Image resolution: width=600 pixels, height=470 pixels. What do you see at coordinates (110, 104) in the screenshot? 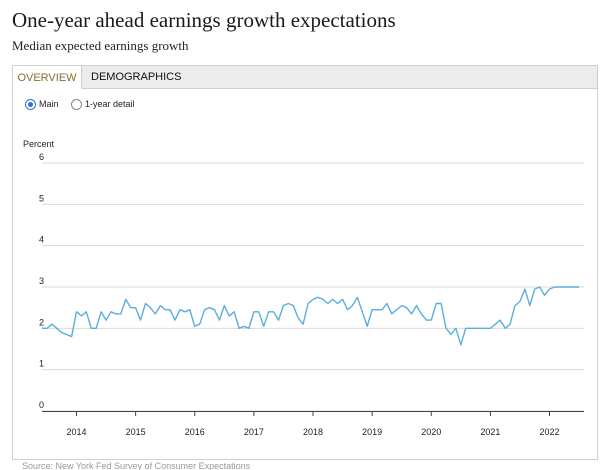
I see `radio-detail-label: 1-year detail` at bounding box center [110, 104].